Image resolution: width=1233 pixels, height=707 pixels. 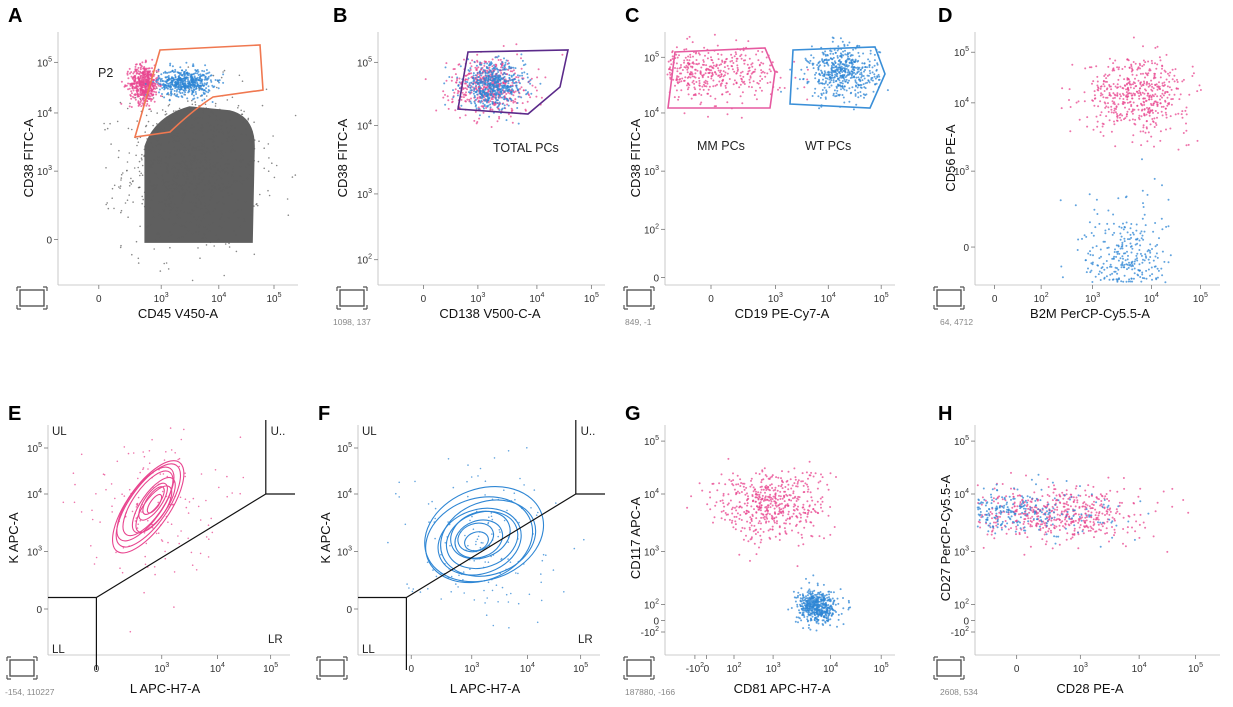 I want to click on y-tick-label: 102, so click(x=364, y=260).